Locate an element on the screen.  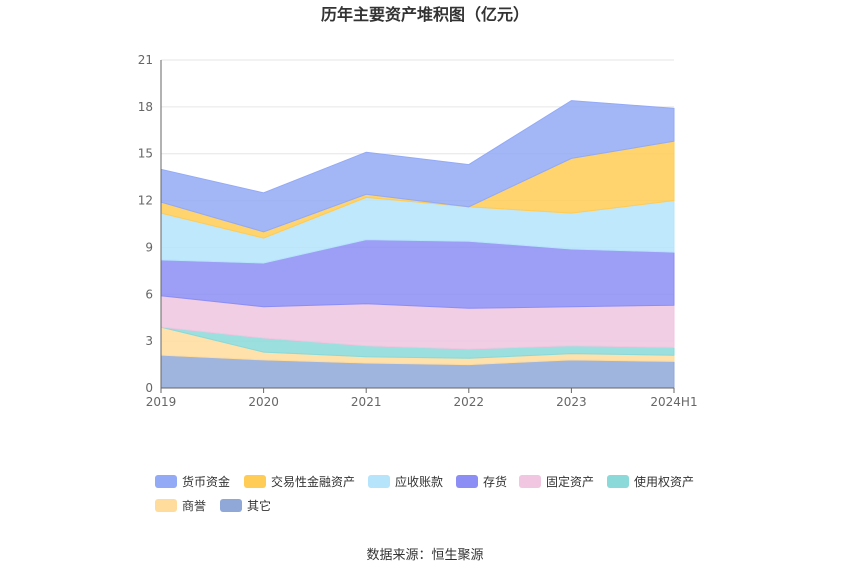
x-tick-label: 2023 is located at coordinates (571, 402).